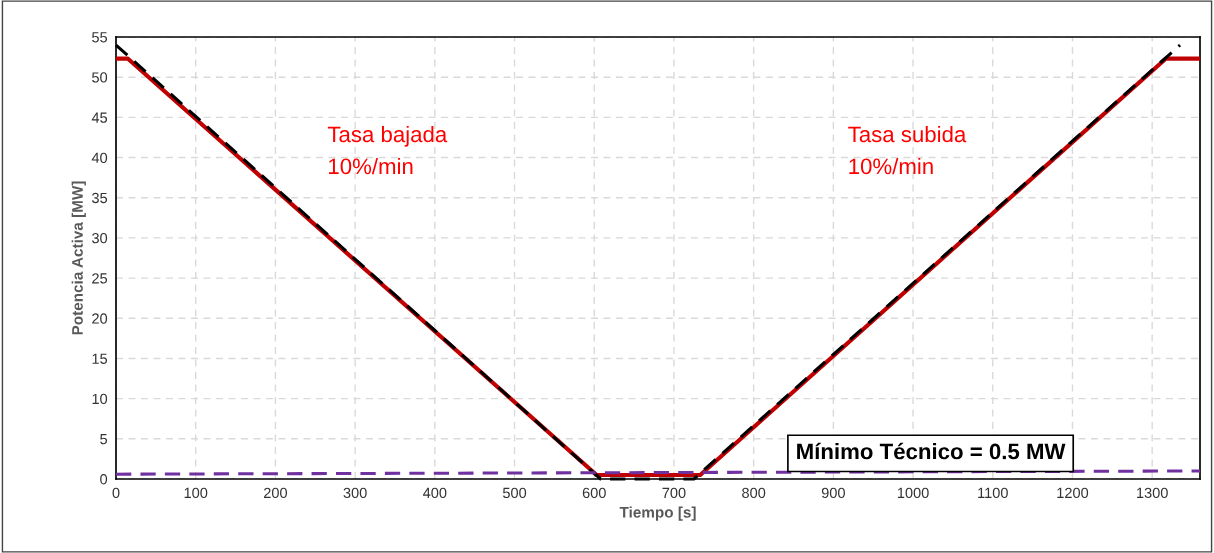  Describe the element at coordinates (100, 198) in the screenshot. I see `y-tick-label: 35` at that location.